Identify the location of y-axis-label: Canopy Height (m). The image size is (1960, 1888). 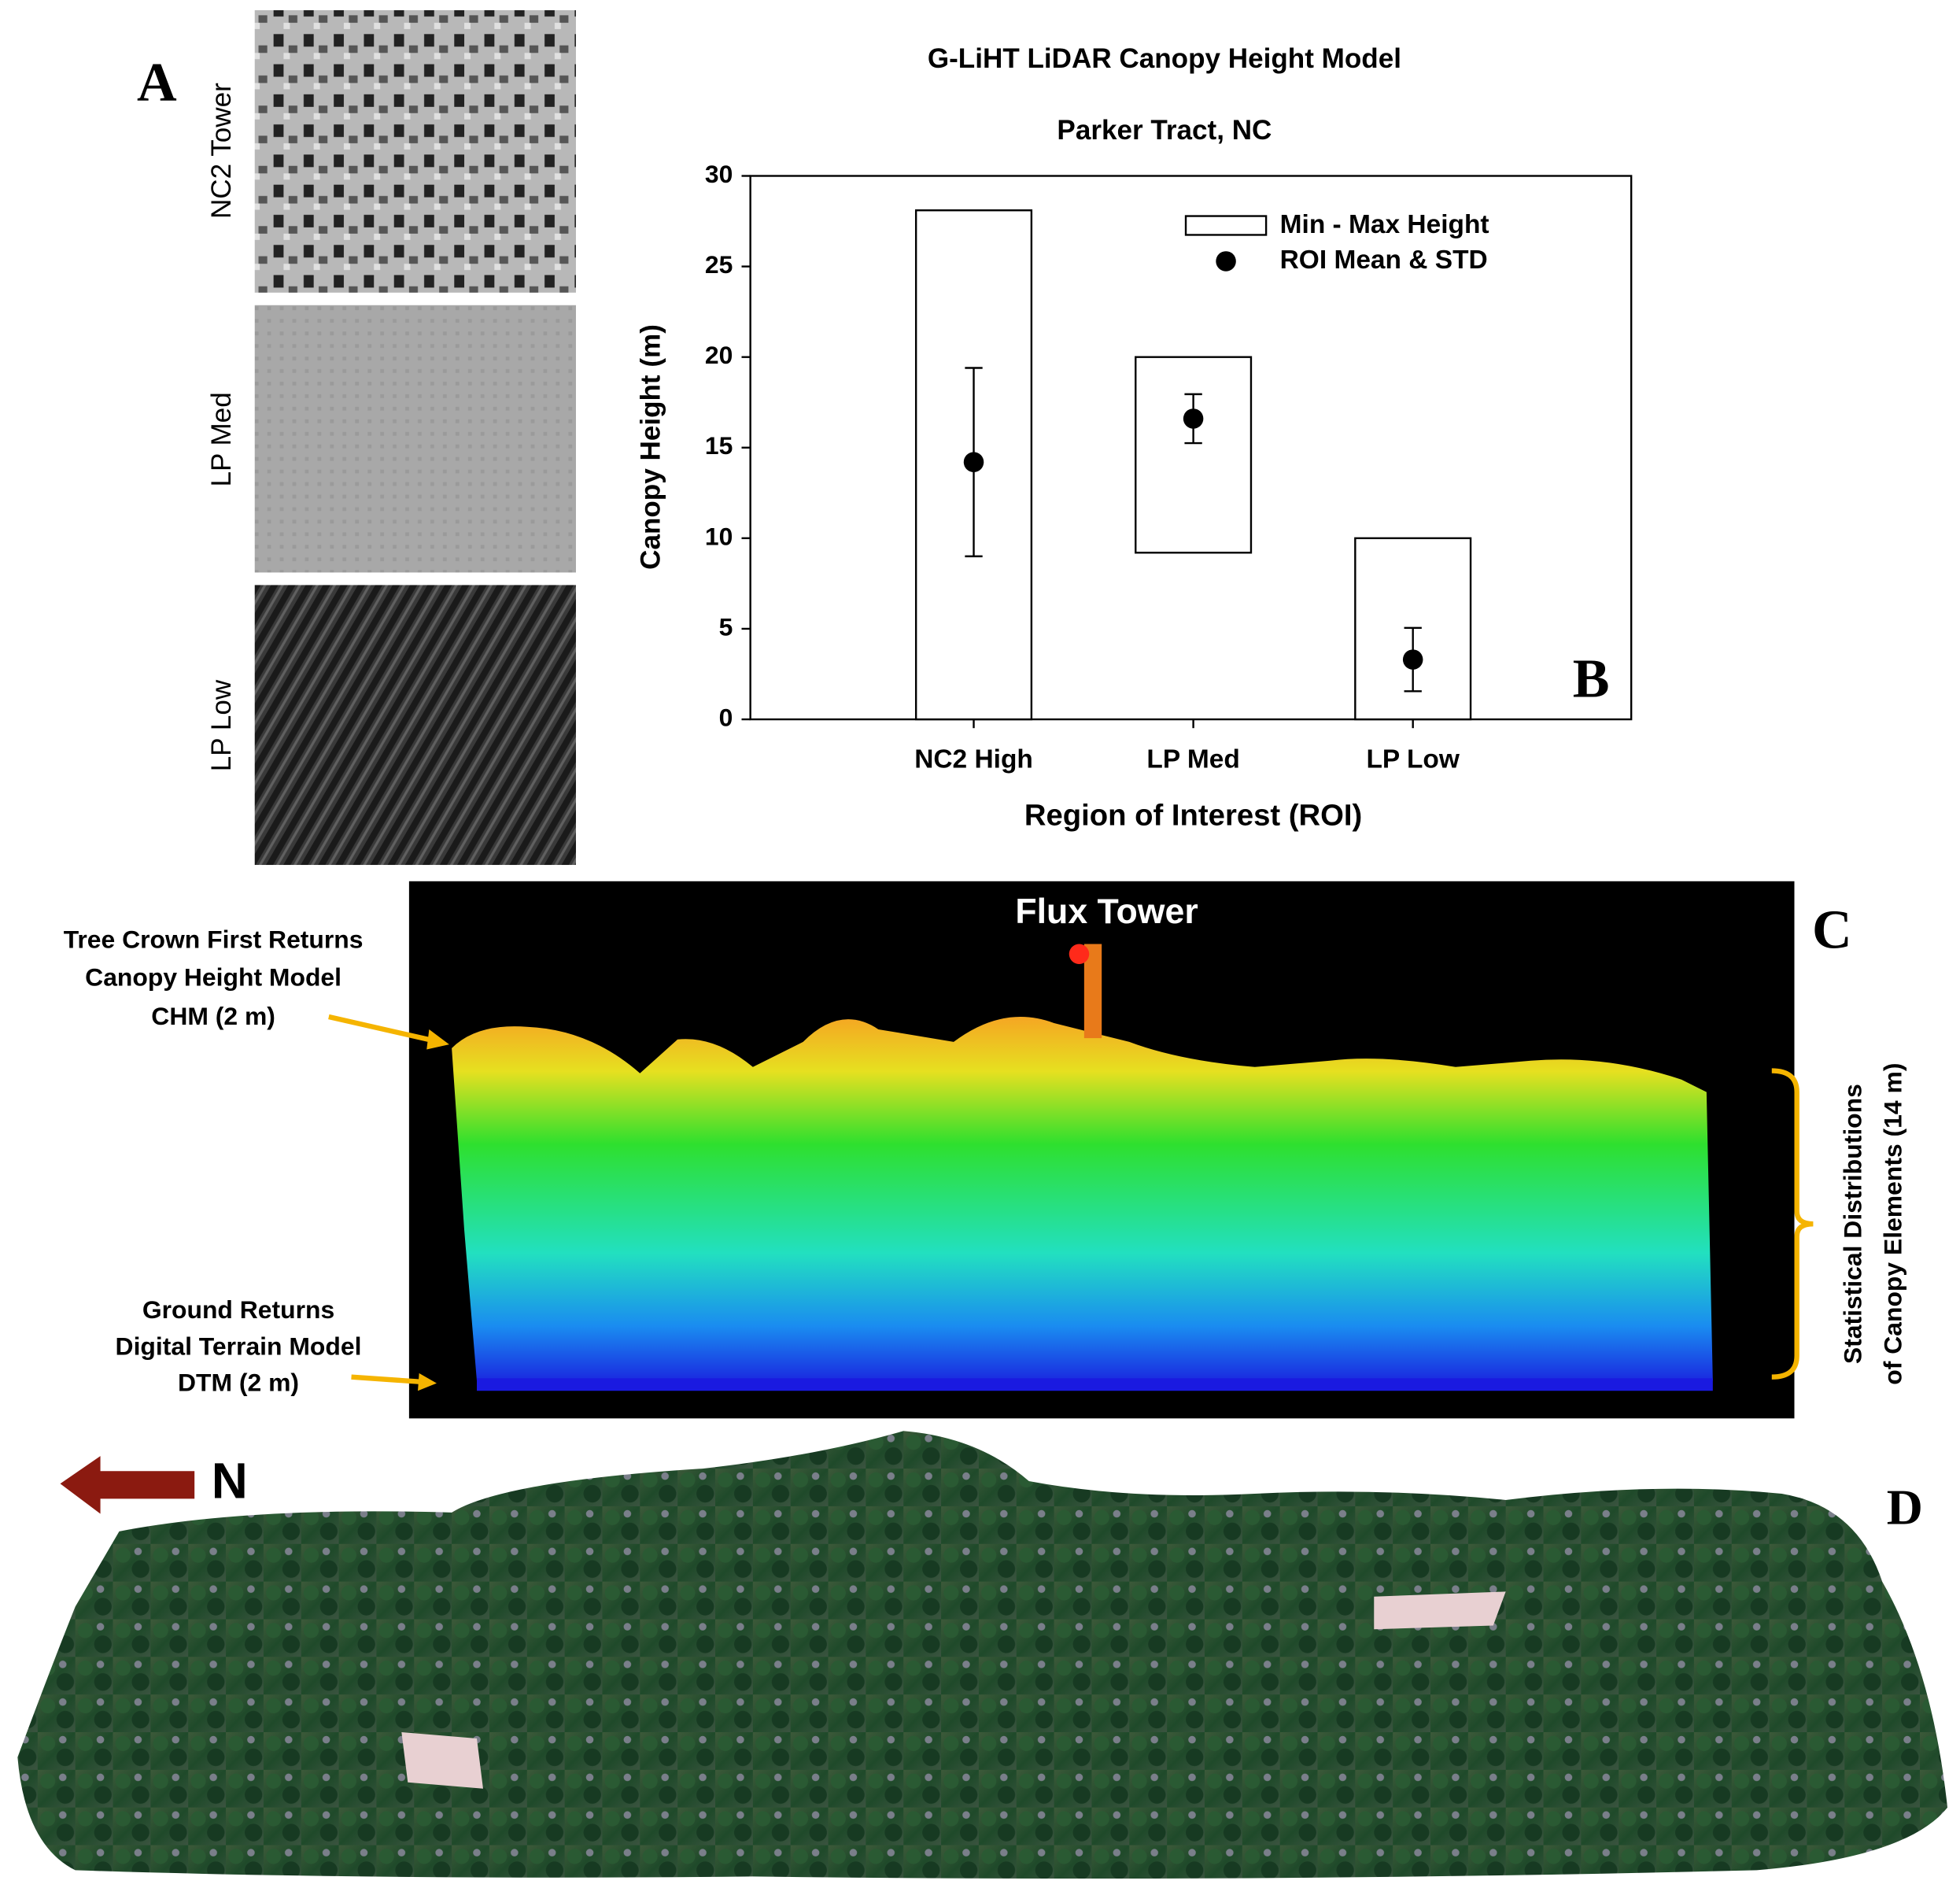
(651, 447).